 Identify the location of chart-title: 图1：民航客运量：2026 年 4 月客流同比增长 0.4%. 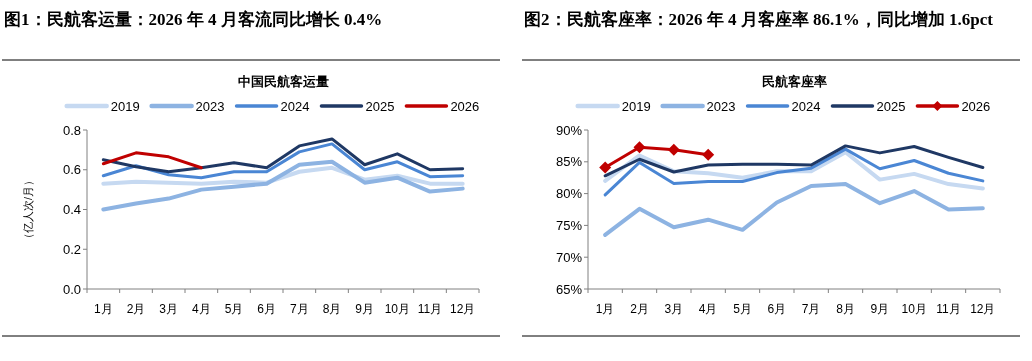
(194, 20).